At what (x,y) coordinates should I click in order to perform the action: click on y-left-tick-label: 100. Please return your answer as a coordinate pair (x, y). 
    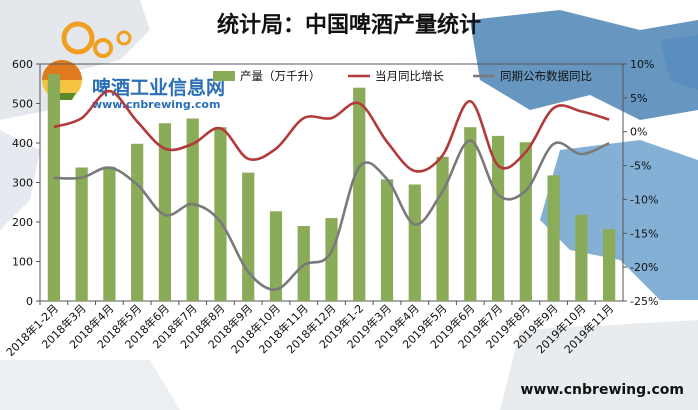
    Looking at the image, I should click on (22, 262).